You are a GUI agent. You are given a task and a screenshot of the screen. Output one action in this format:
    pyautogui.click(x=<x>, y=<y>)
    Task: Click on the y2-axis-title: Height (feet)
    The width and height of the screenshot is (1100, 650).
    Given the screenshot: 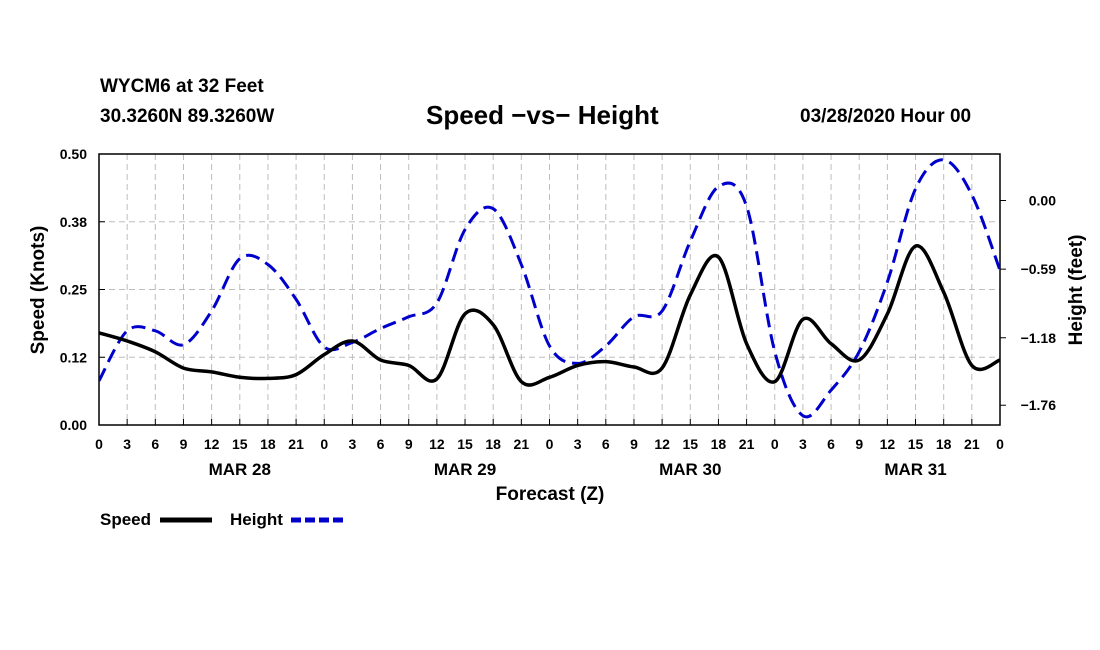 What is the action you would take?
    pyautogui.click(x=1076, y=290)
    